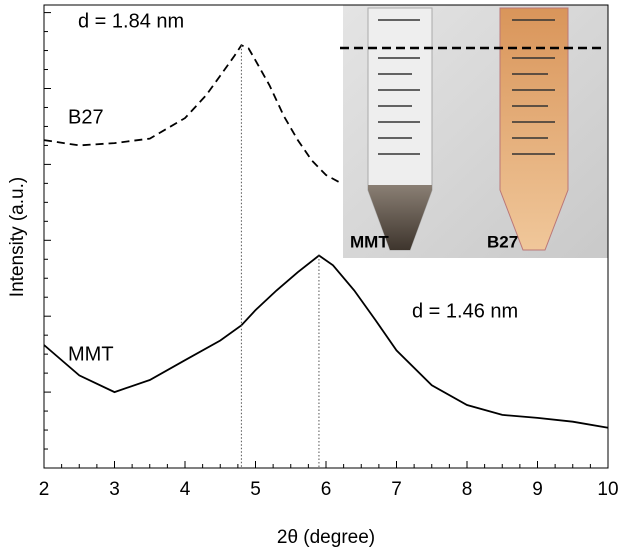  What do you see at coordinates (185, 489) in the screenshot?
I see `x-tick-label: 4` at bounding box center [185, 489].